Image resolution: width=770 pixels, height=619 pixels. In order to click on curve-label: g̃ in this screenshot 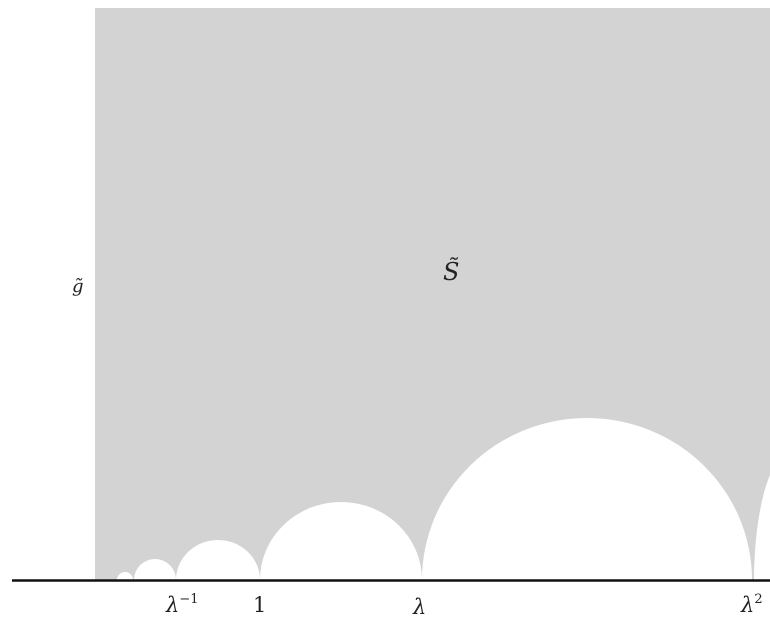, I will do `click(78, 286)`.